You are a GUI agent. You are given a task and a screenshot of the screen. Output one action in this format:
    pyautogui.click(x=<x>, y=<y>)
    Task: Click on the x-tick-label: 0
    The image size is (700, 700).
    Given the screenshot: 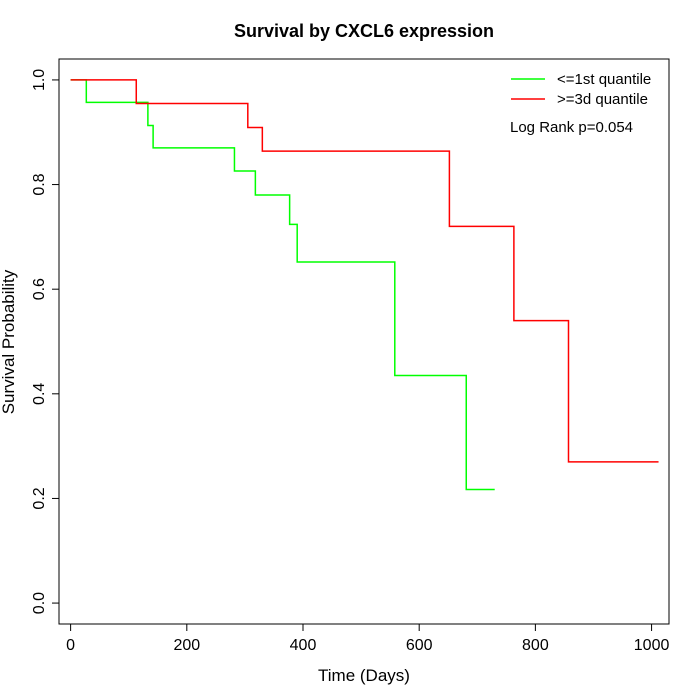 What is the action you would take?
    pyautogui.click(x=70, y=645)
    